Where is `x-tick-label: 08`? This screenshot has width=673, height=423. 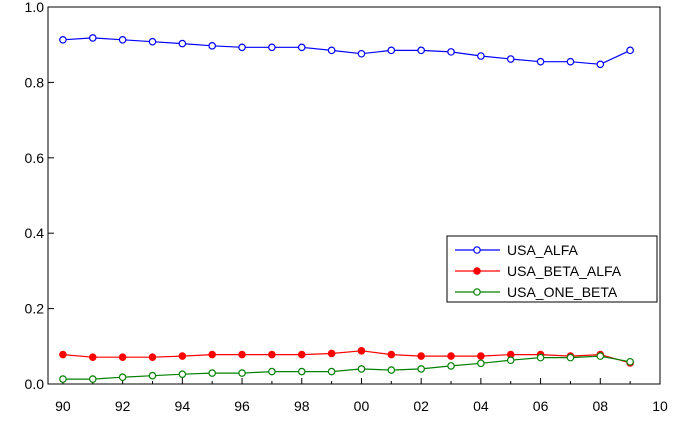
x-tick-label: 08 is located at coordinates (601, 406).